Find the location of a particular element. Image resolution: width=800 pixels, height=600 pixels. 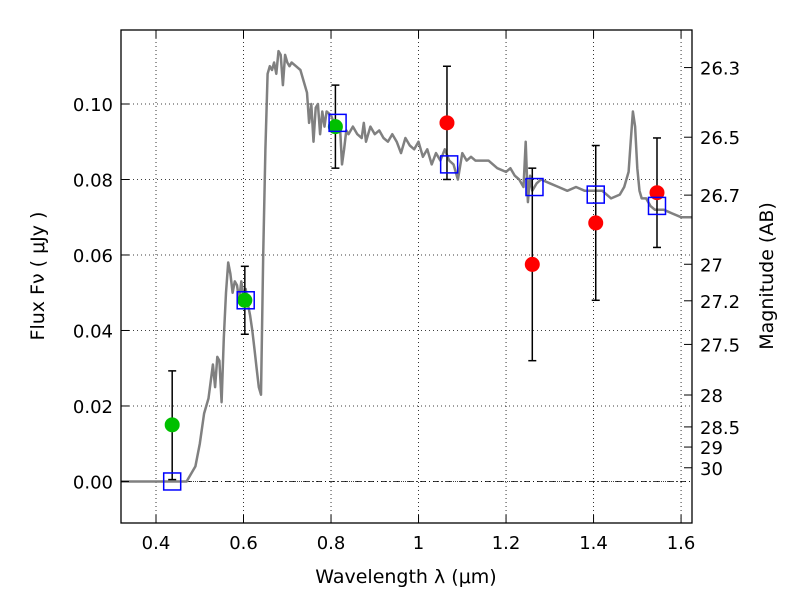

right-tick-label: 26.3 is located at coordinates (720, 69).